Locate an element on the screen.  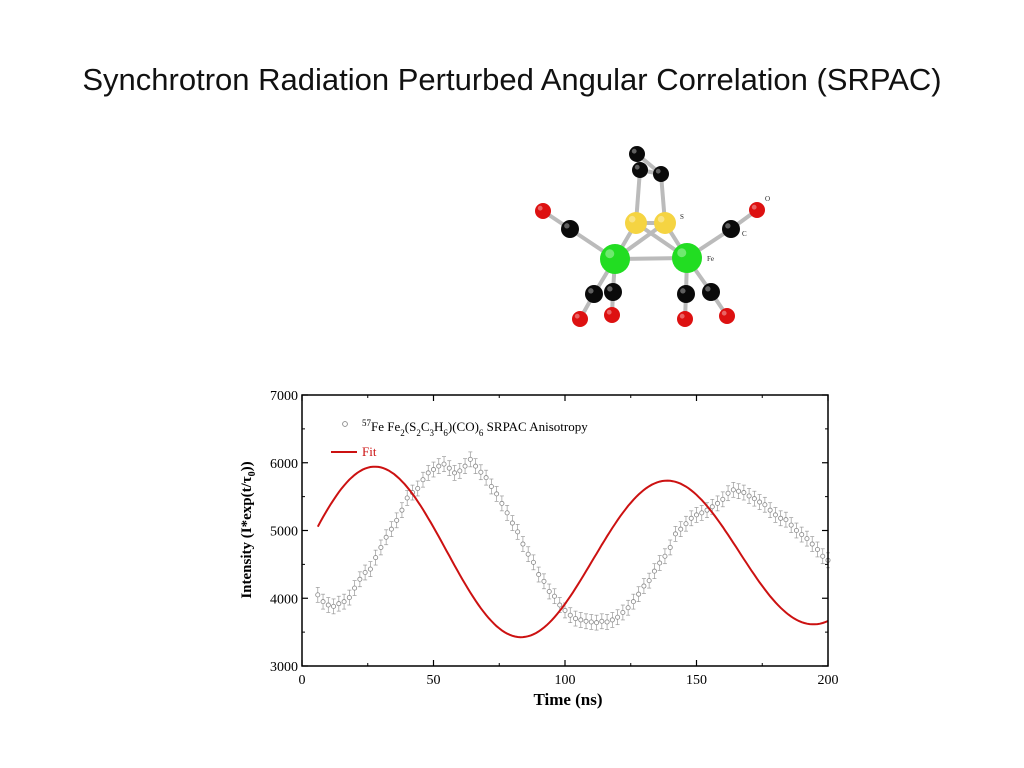
data-points is located at coordinates (573, 541).